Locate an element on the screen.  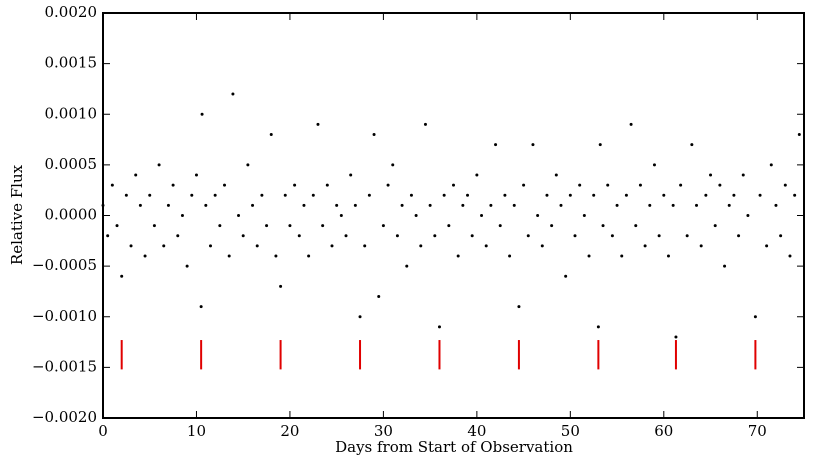
y-tick-label: 0.0005 is located at coordinates (71, 164).